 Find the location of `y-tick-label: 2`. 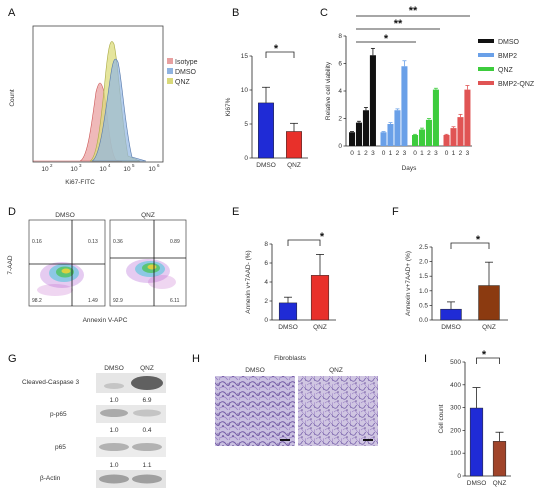

y-tick-label: 2 is located at coordinates (266, 301).